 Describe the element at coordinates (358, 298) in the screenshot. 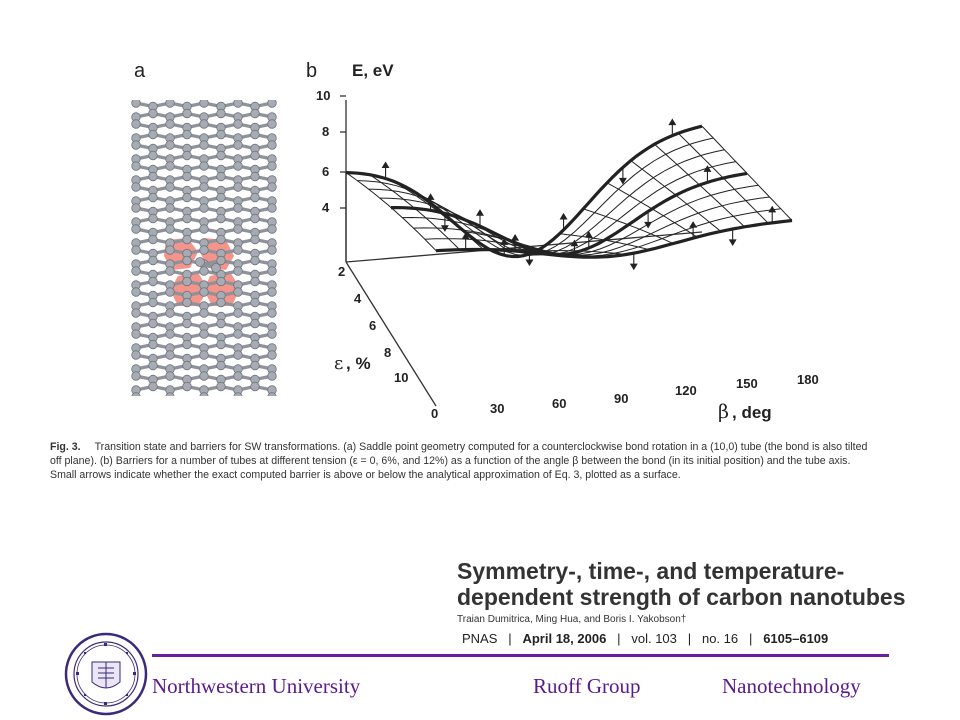

I see `eps-tick-4: 4` at that location.